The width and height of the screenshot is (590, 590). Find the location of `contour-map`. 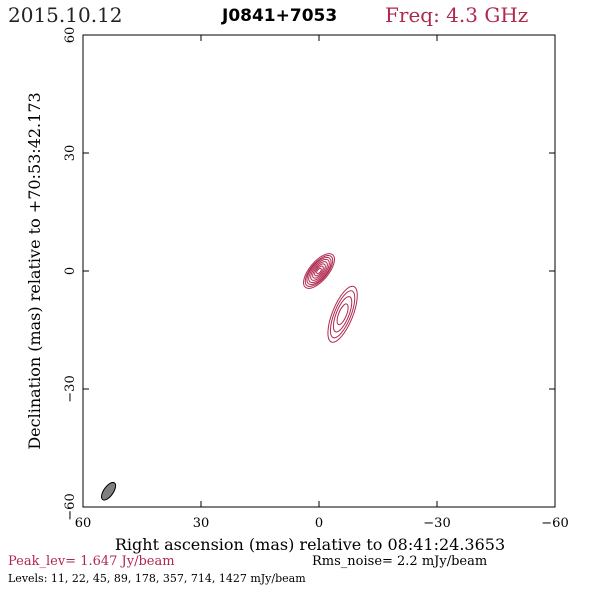

contour-map is located at coordinates (330, 298).